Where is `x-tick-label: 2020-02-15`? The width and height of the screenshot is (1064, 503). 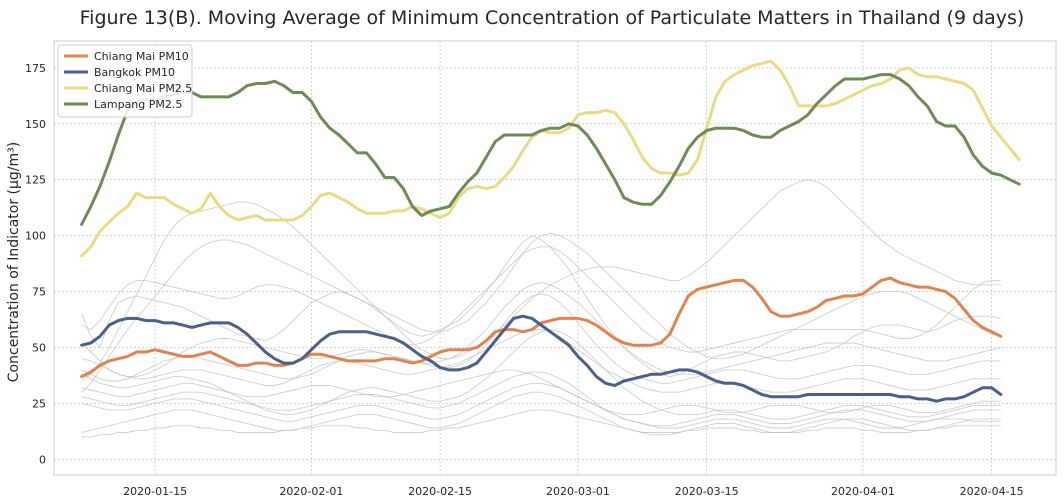 x-tick-label: 2020-02-15 is located at coordinates (440, 491).